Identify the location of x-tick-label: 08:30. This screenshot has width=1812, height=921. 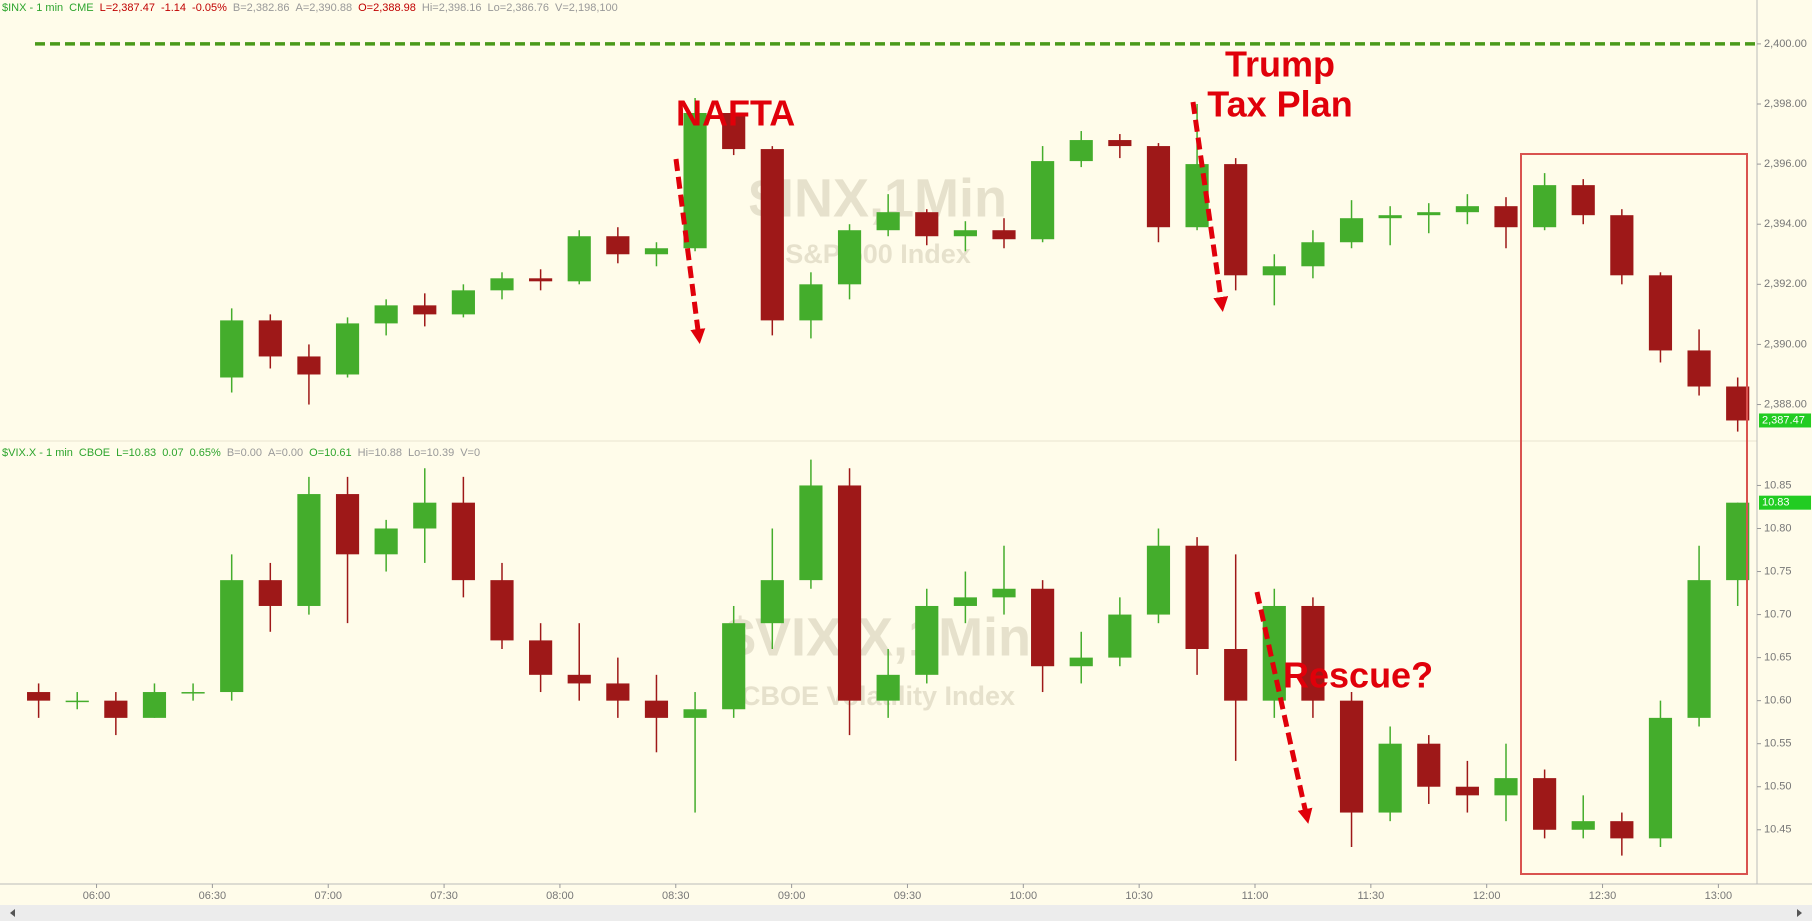
(676, 896).